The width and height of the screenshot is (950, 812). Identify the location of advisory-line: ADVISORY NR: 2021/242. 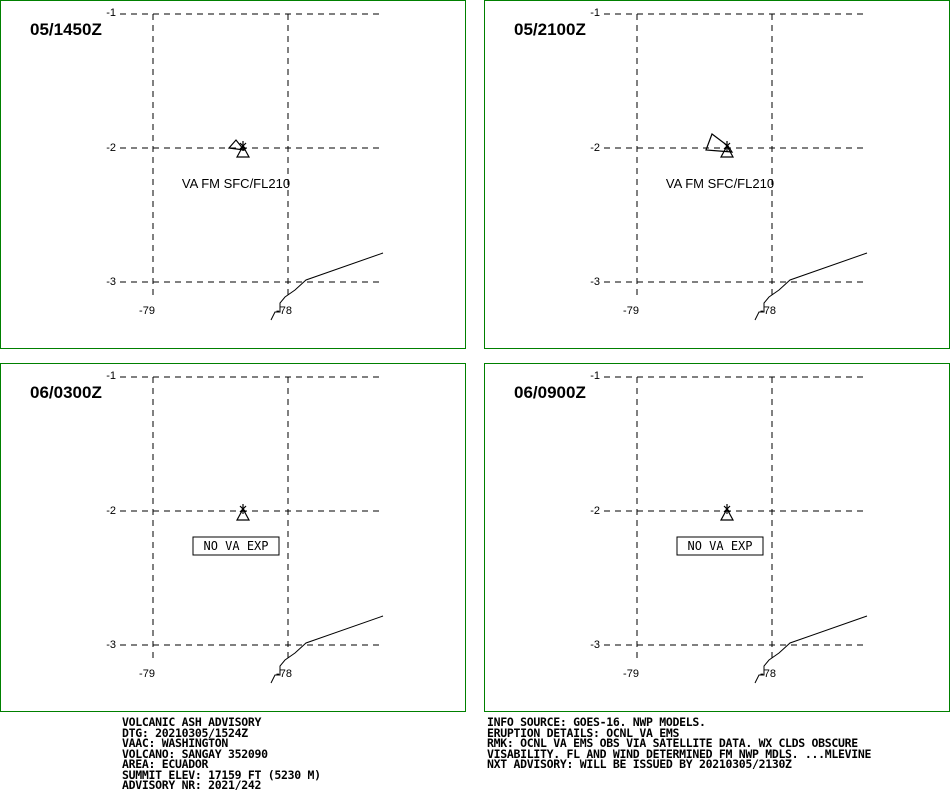
(192, 785).